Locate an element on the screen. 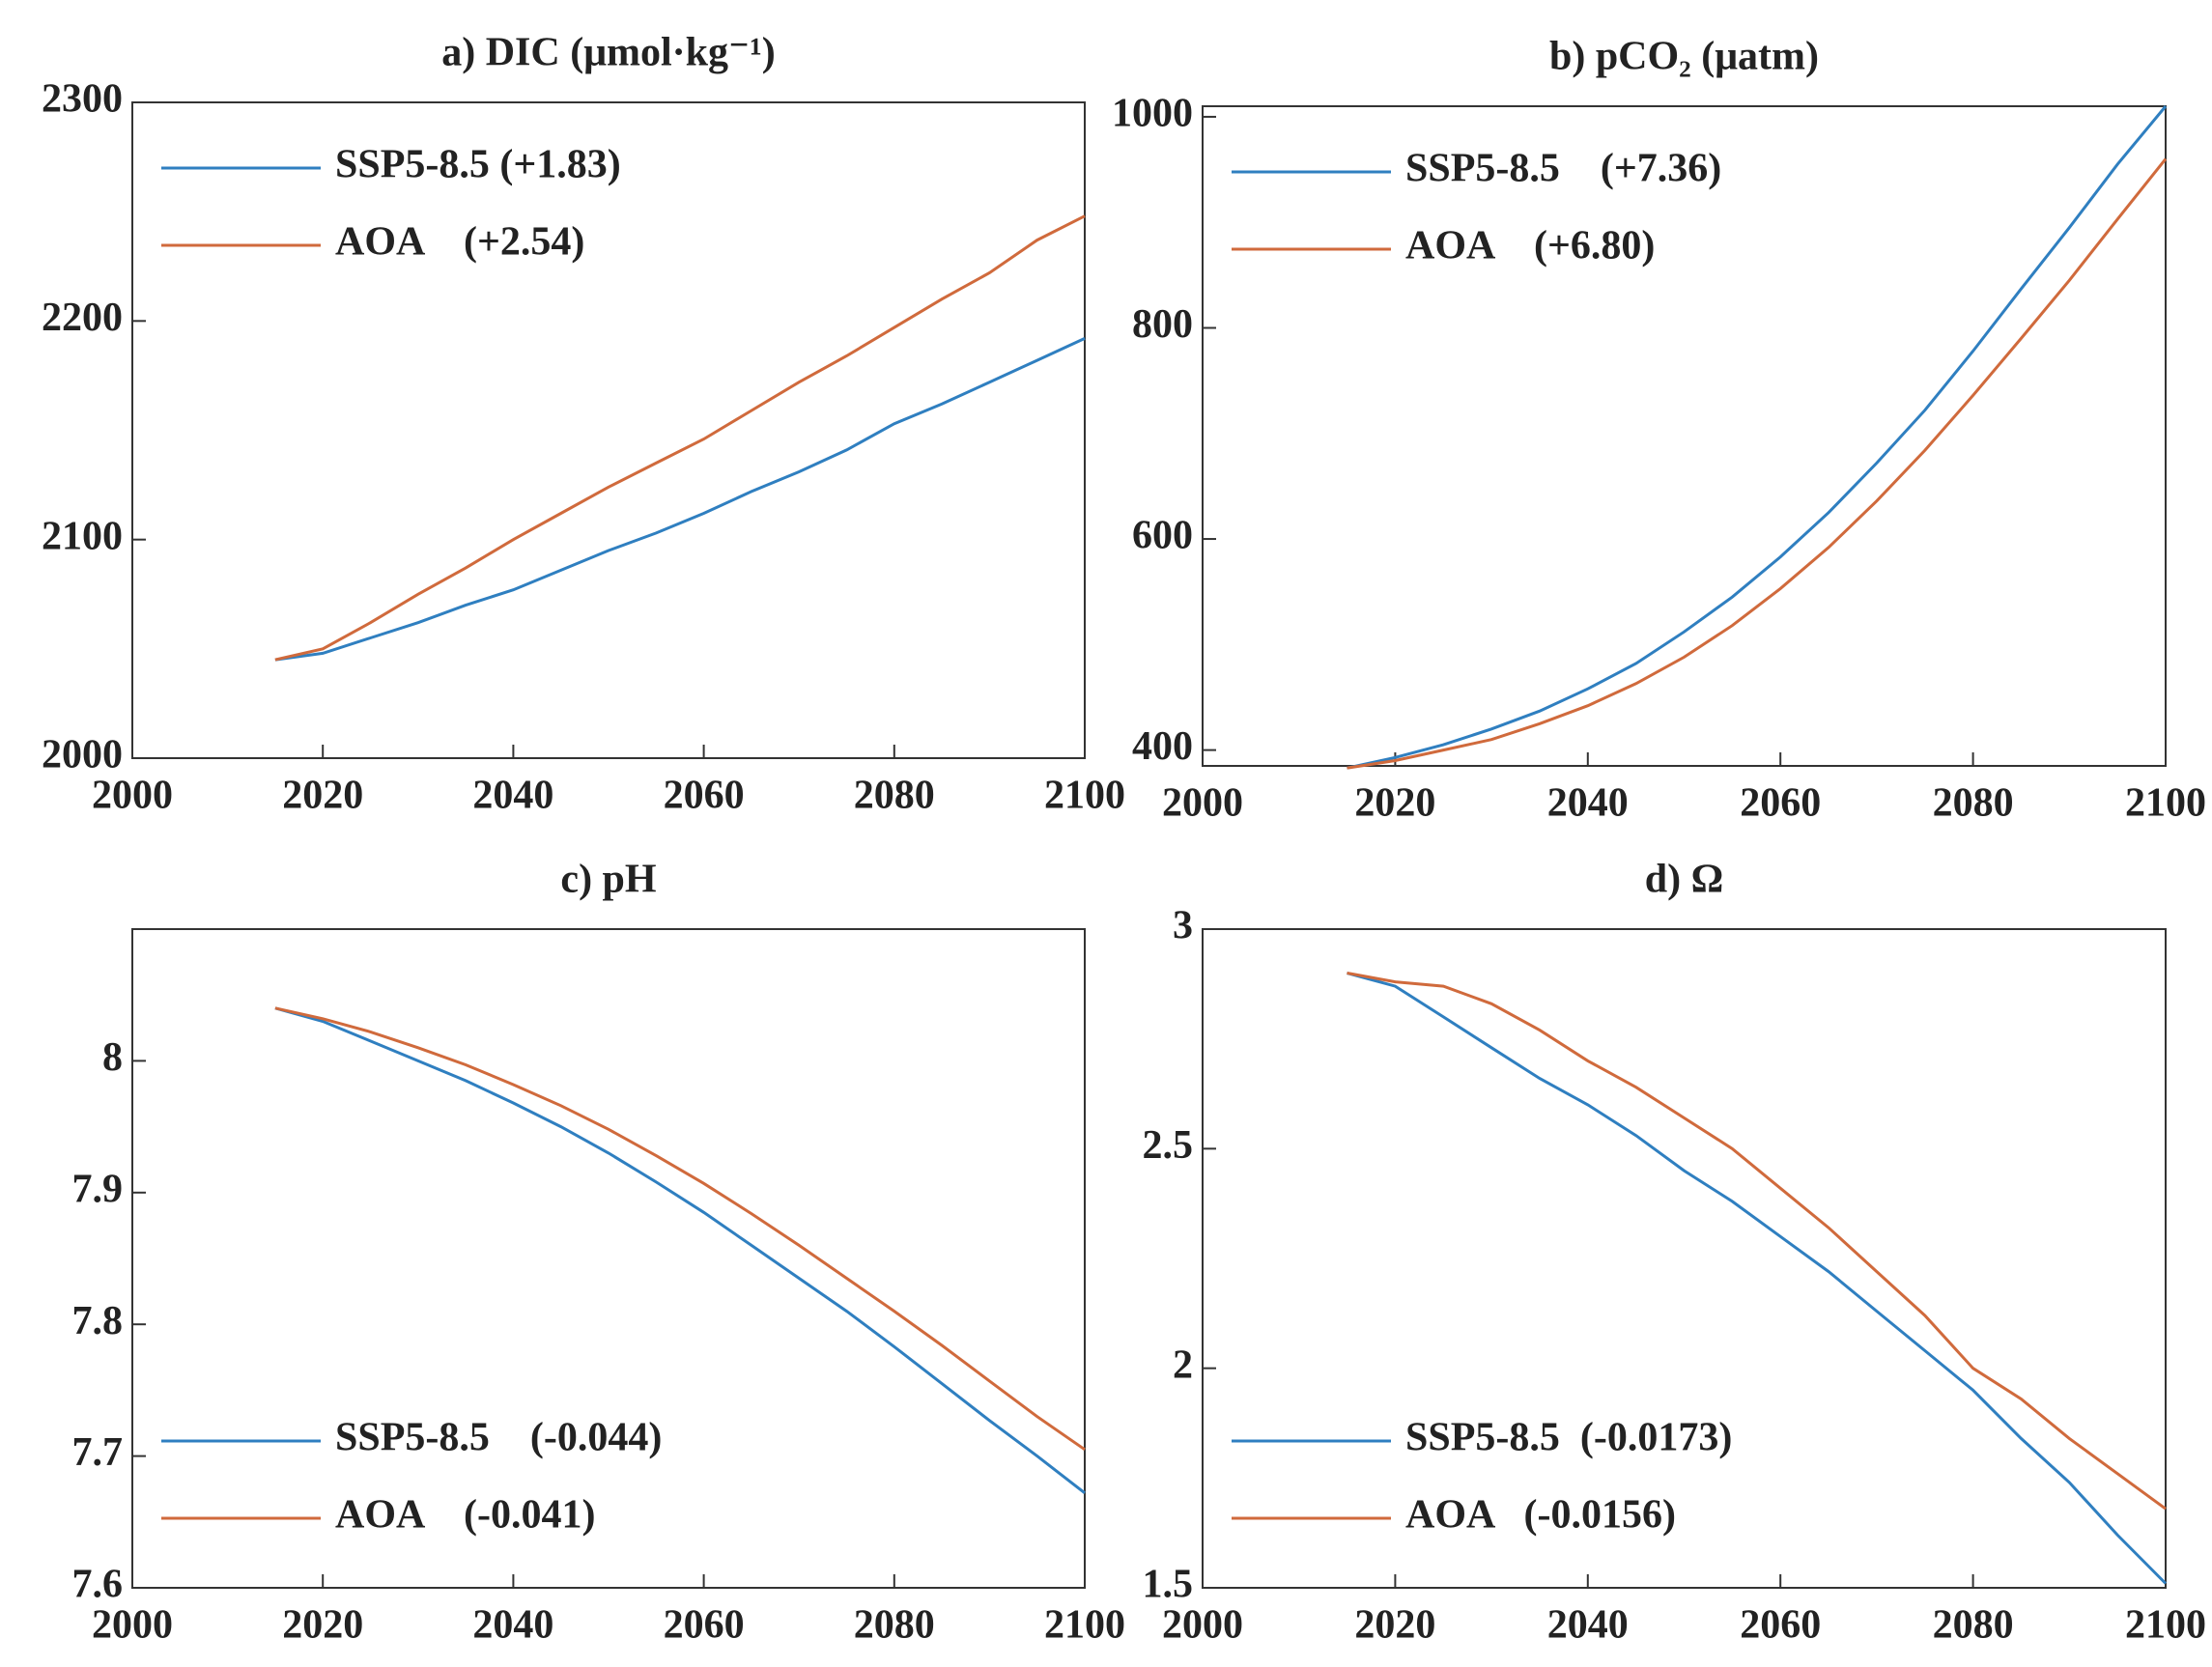 The width and height of the screenshot is (2212, 1667). legend-label: AOA (-0.041) is located at coordinates (465, 1515).